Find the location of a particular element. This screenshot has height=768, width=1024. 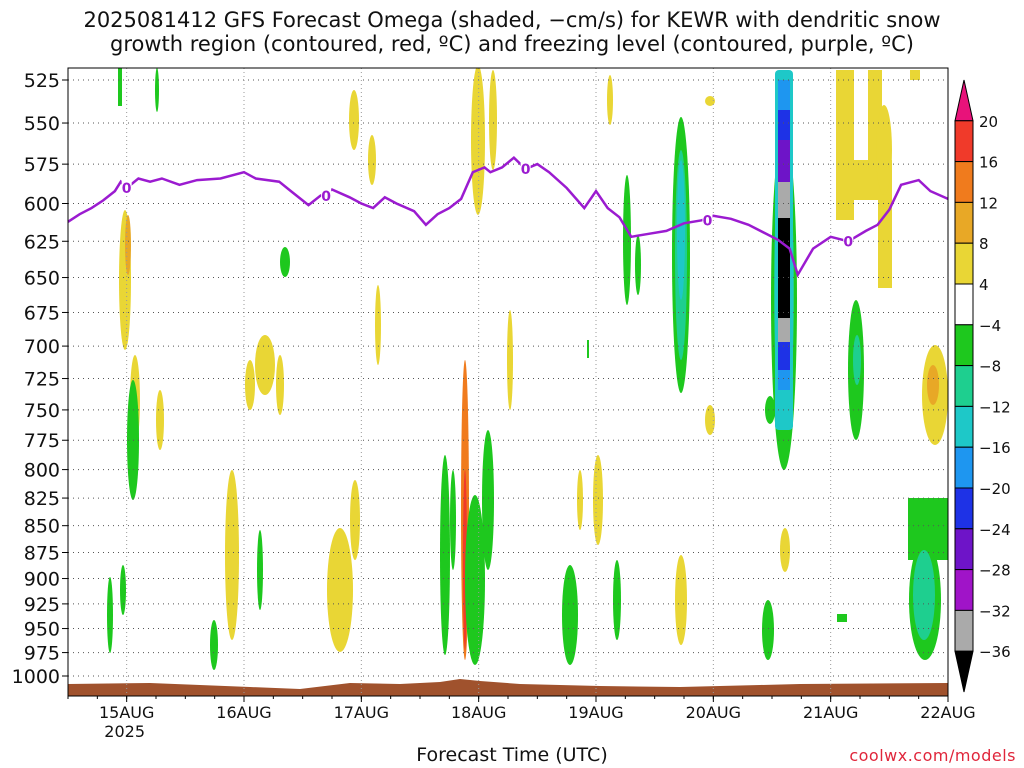

y-tick-label: 950 is located at coordinates (42, 630).